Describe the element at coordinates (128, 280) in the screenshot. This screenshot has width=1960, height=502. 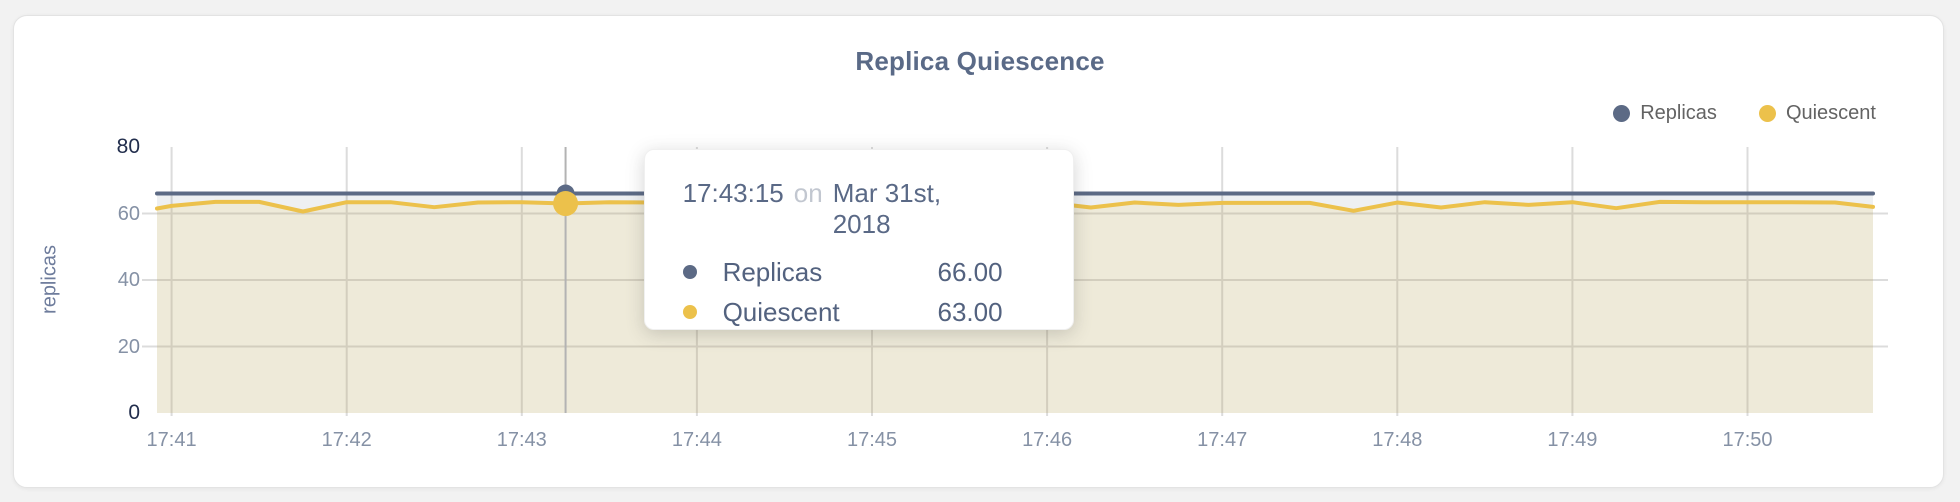
I see `y-tick-label: 40` at that location.